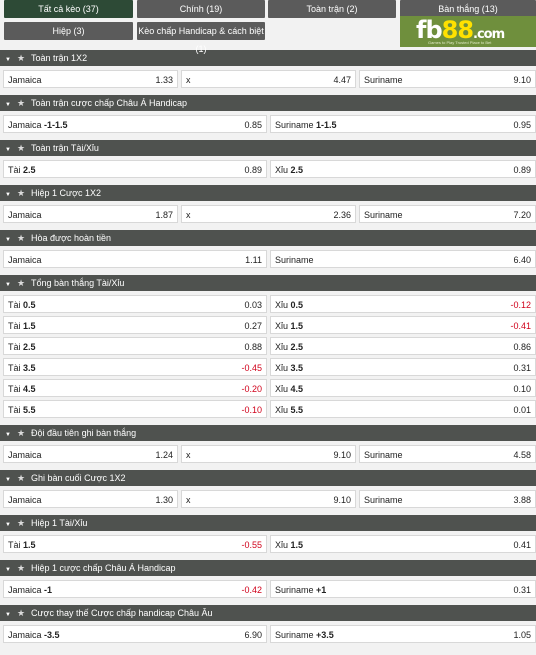 The height and width of the screenshot is (655, 536). Describe the element at coordinates (321, 590) in the screenshot. I see `handicap-line: +1` at that location.